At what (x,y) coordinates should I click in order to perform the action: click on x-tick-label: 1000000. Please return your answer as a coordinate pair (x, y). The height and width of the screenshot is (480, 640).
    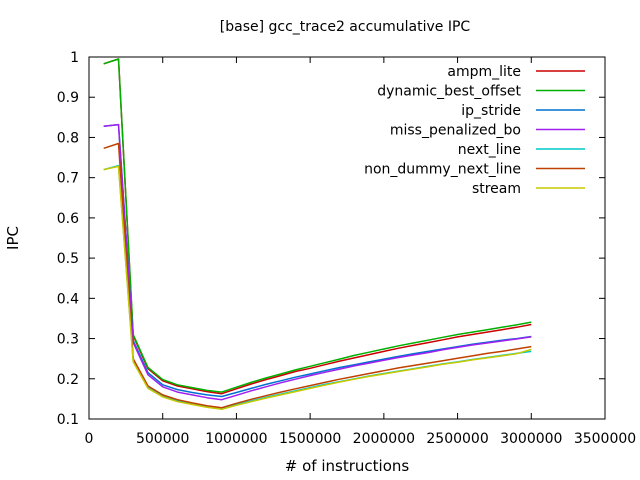
    Looking at the image, I should click on (236, 439).